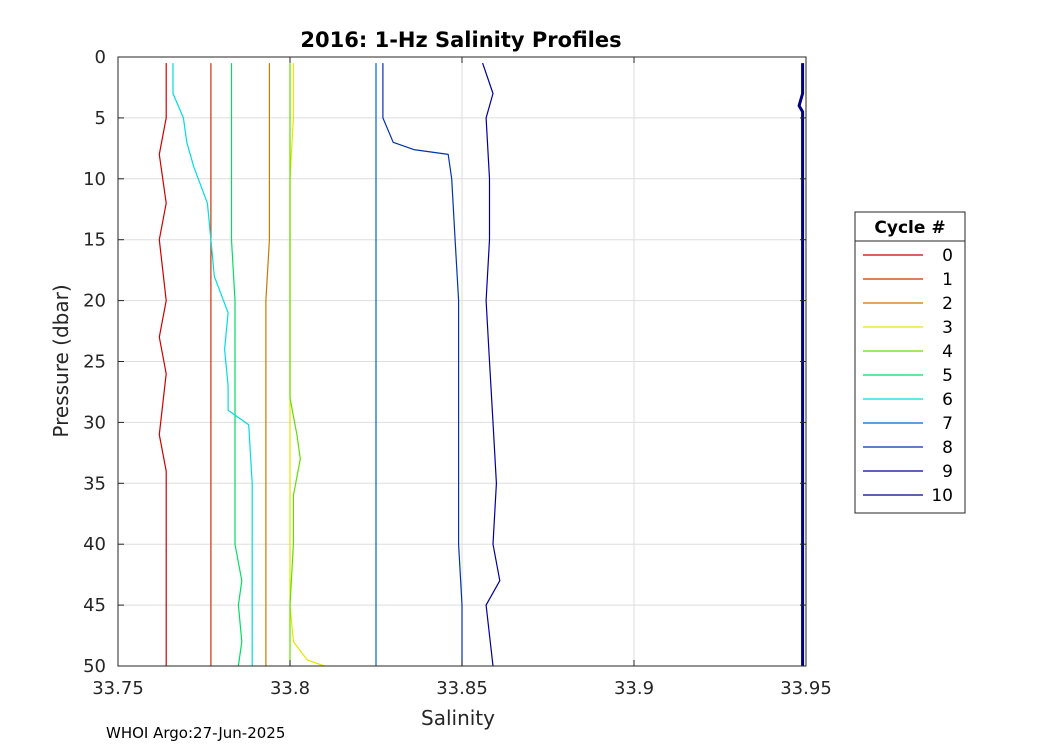 The width and height of the screenshot is (1050, 750). Describe the element at coordinates (947, 376) in the screenshot. I see `legend-entry-label: 5` at that location.